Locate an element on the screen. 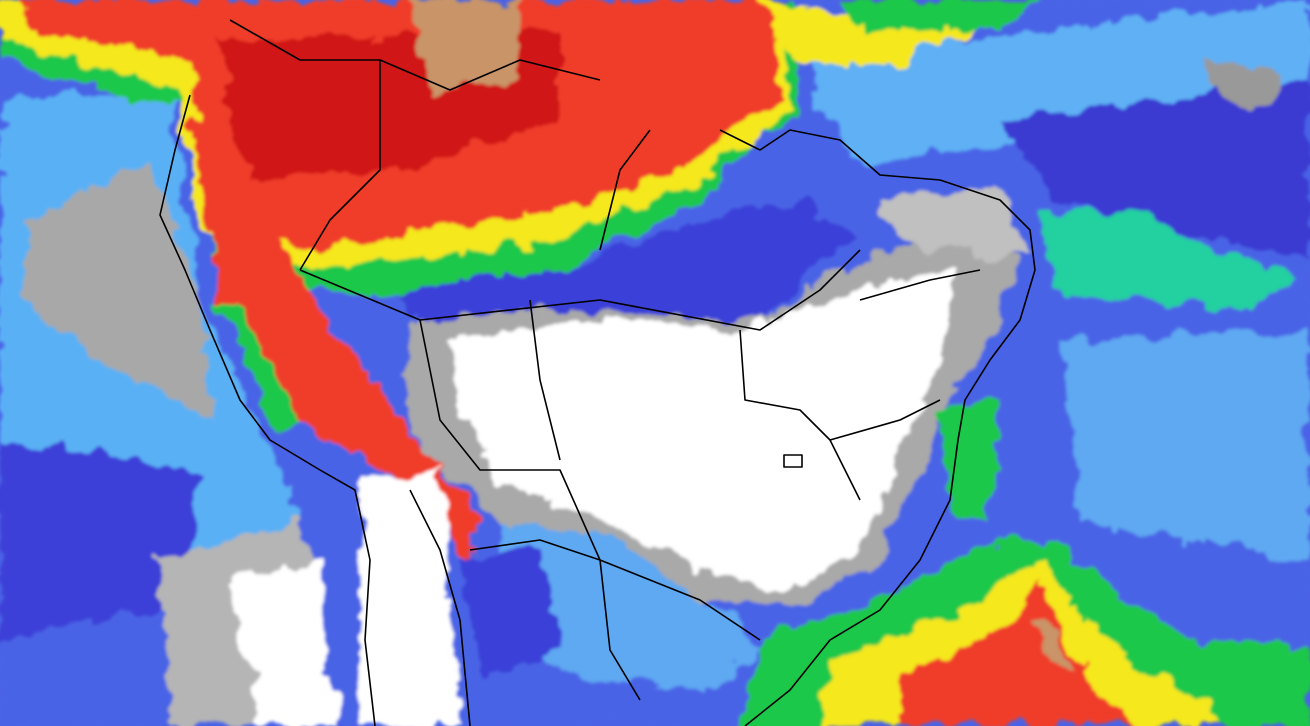  field-teal is located at coordinates (1170, 260).